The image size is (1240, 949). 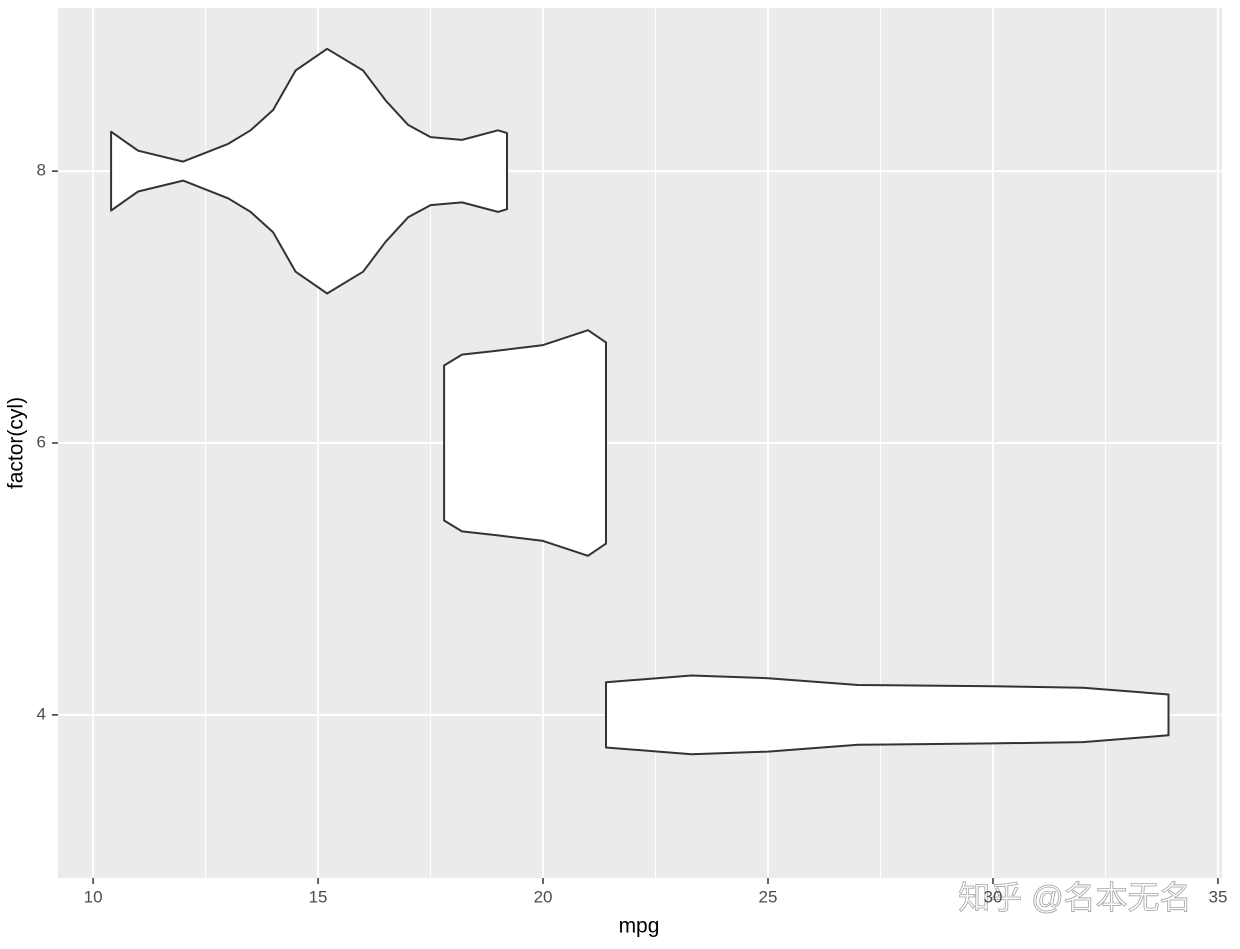 I want to click on watermark: 知乎 @名本无名, so click(x=1074, y=897).